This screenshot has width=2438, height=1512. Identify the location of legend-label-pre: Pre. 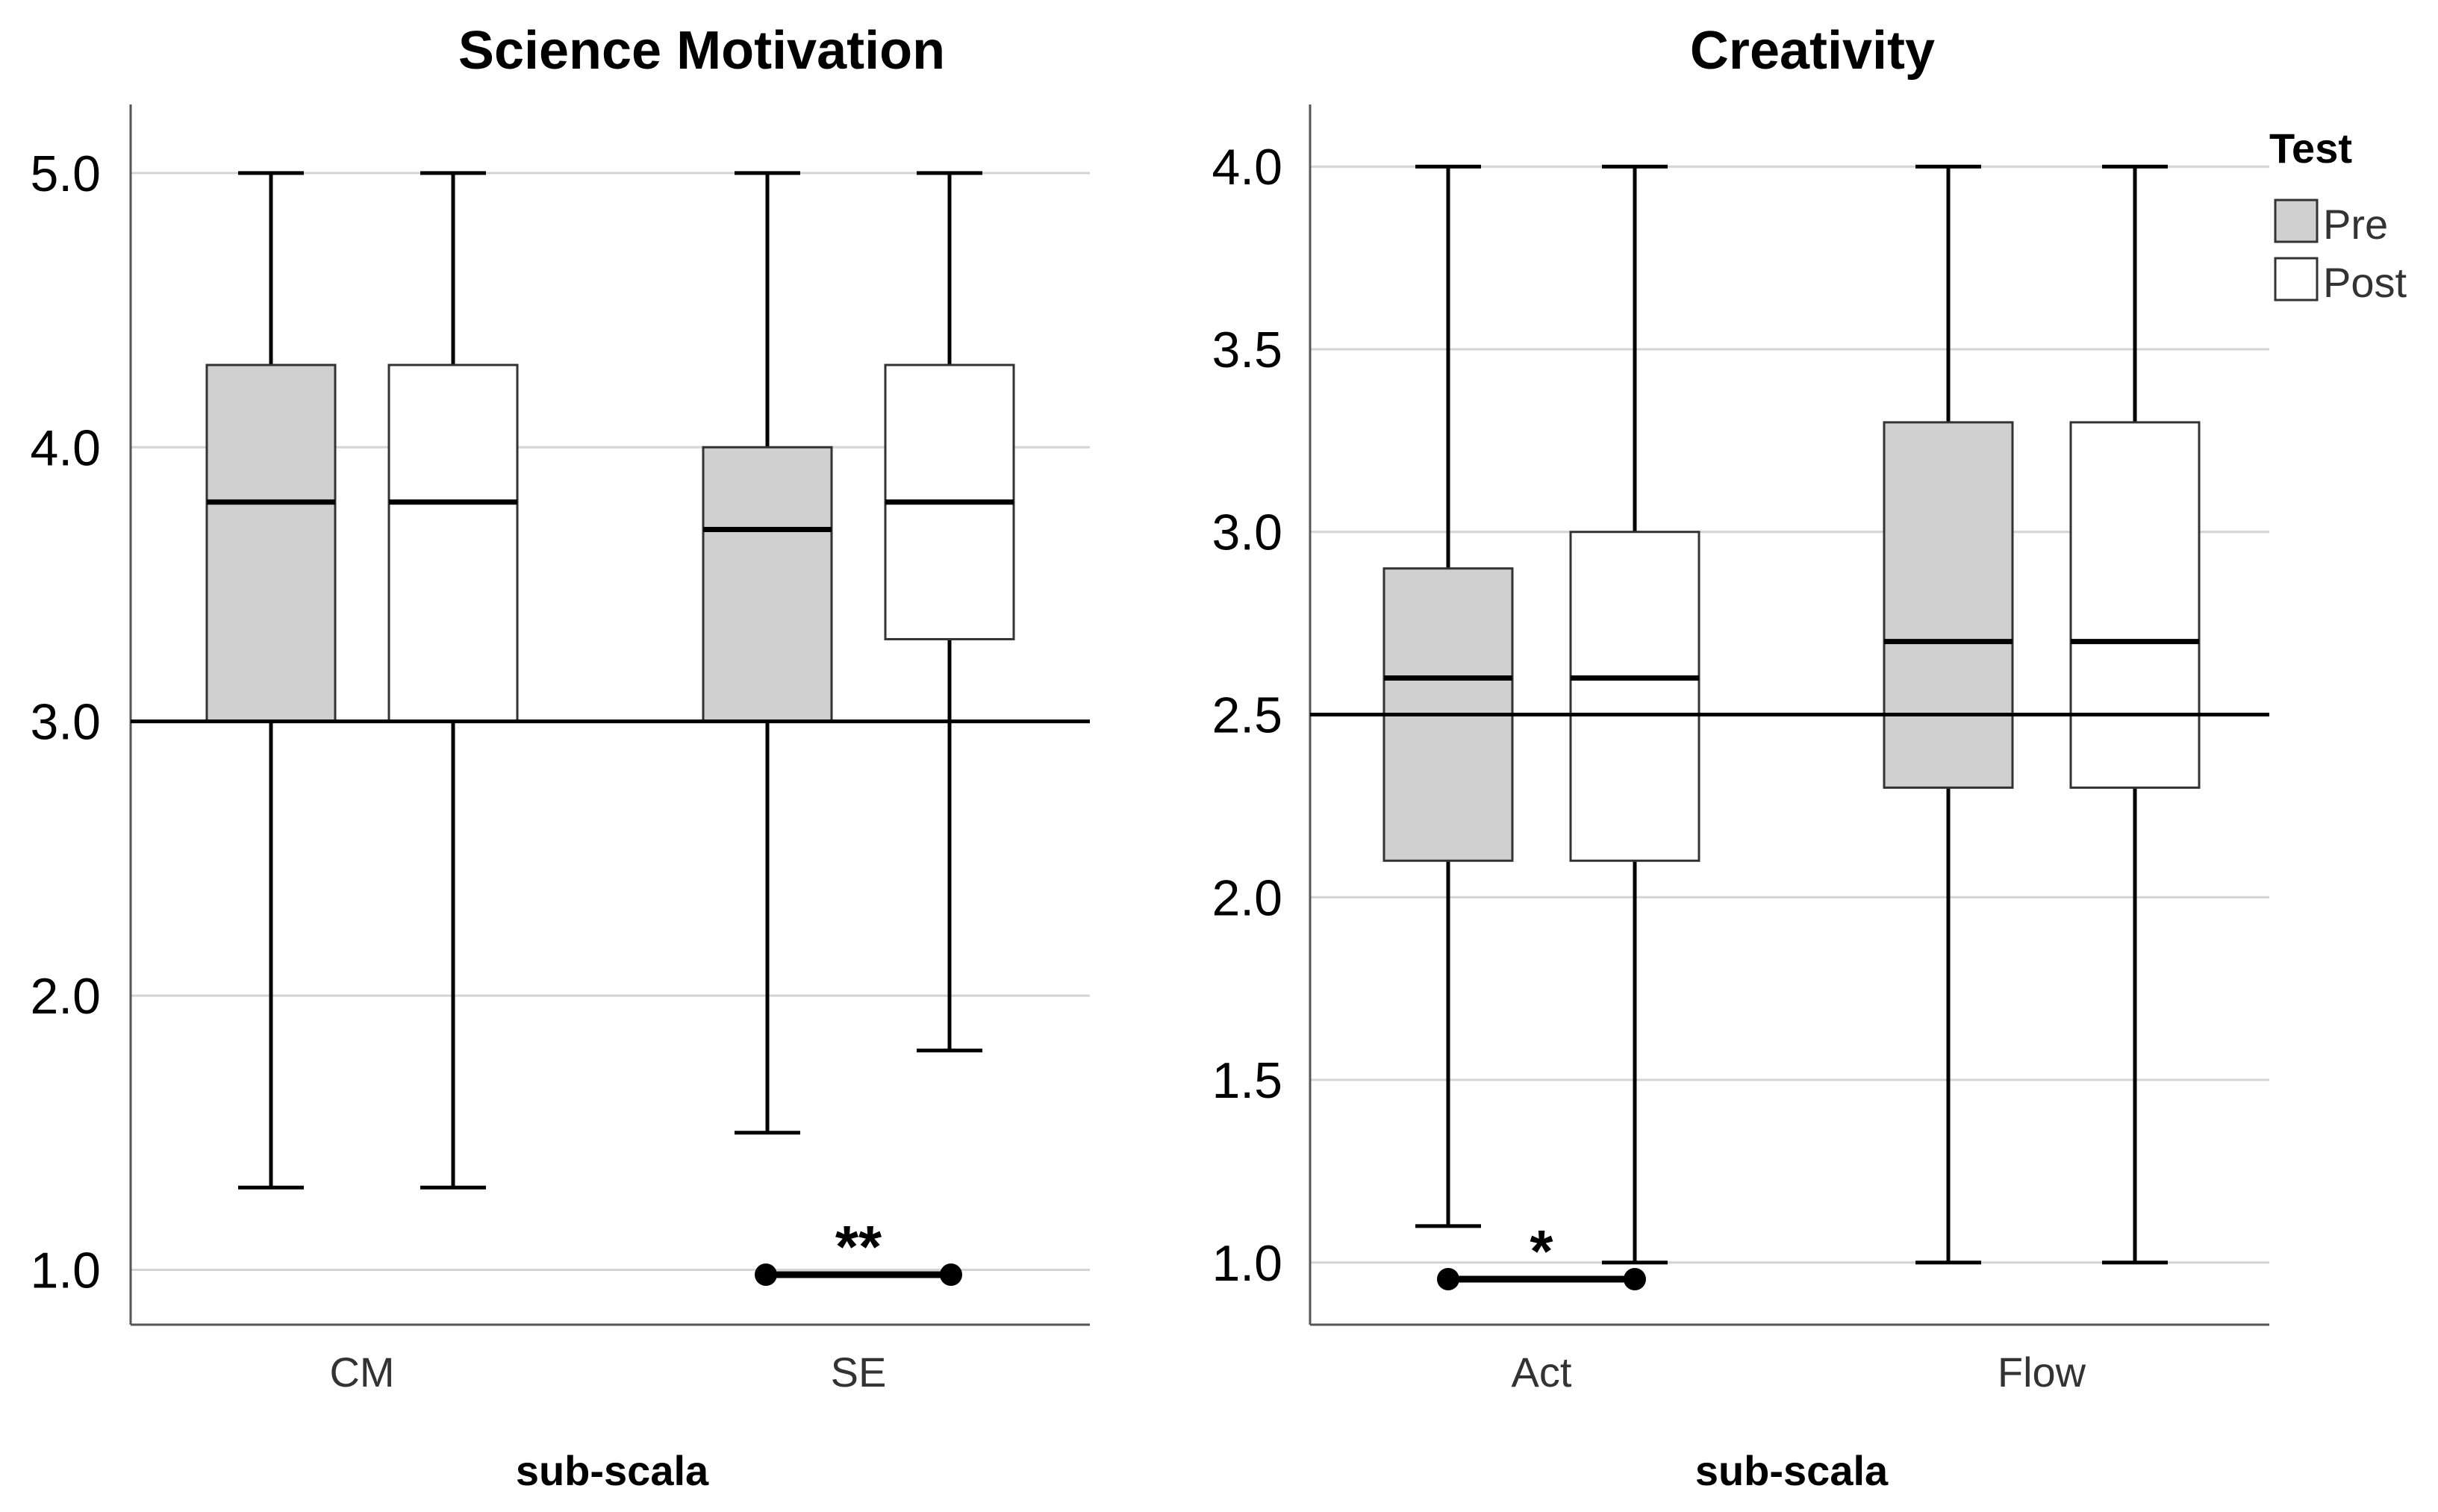
(2355, 224).